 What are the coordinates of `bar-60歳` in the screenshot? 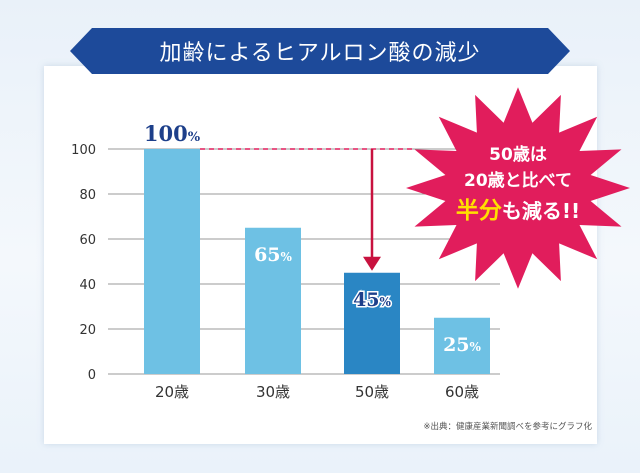 It's located at (462, 345).